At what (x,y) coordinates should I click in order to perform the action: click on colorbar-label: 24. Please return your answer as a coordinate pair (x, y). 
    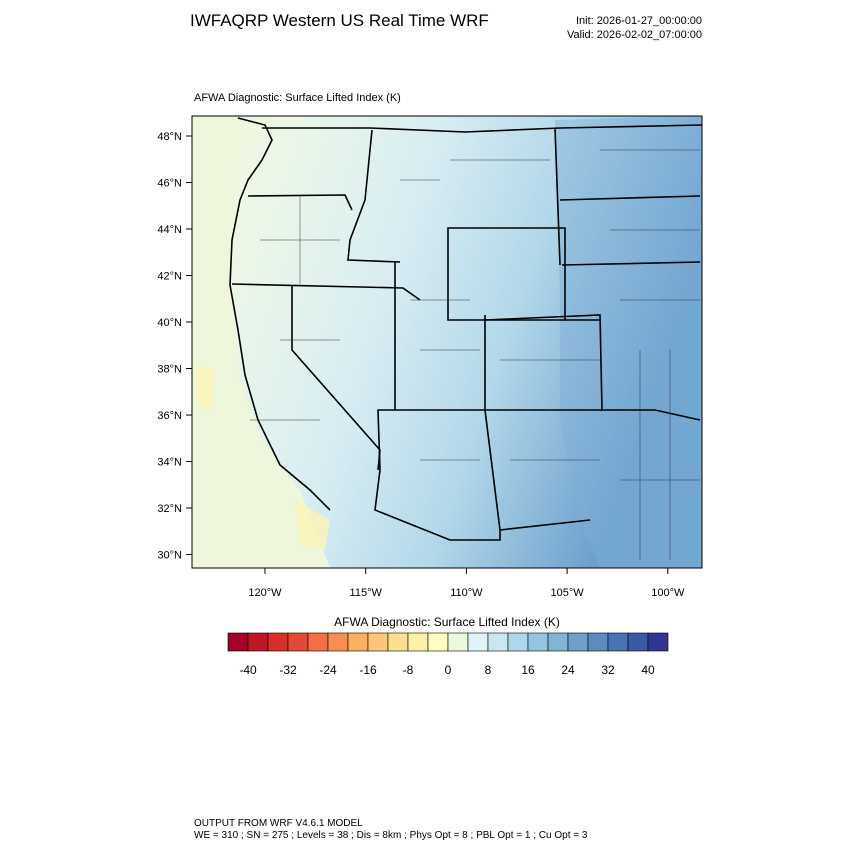
    Looking at the image, I should click on (568, 670).